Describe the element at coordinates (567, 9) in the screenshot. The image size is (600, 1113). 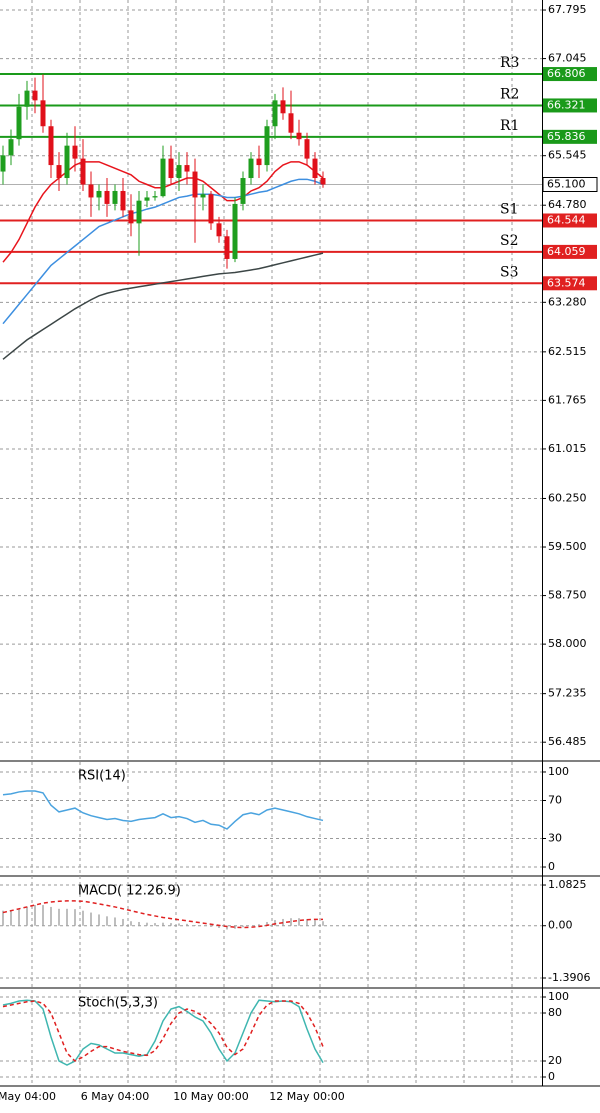
I see `y-tick-label: 67.795` at that location.